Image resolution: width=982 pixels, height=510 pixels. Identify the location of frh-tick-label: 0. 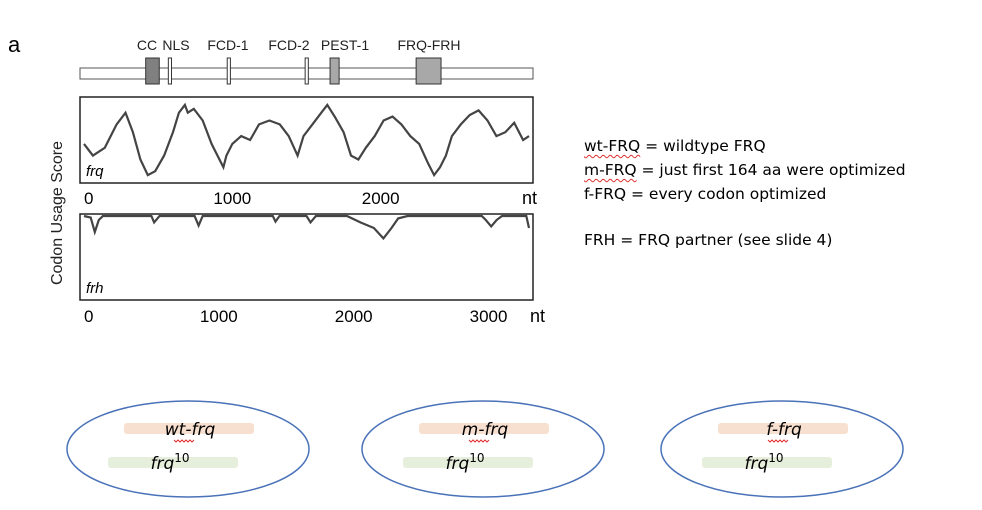
(88, 316).